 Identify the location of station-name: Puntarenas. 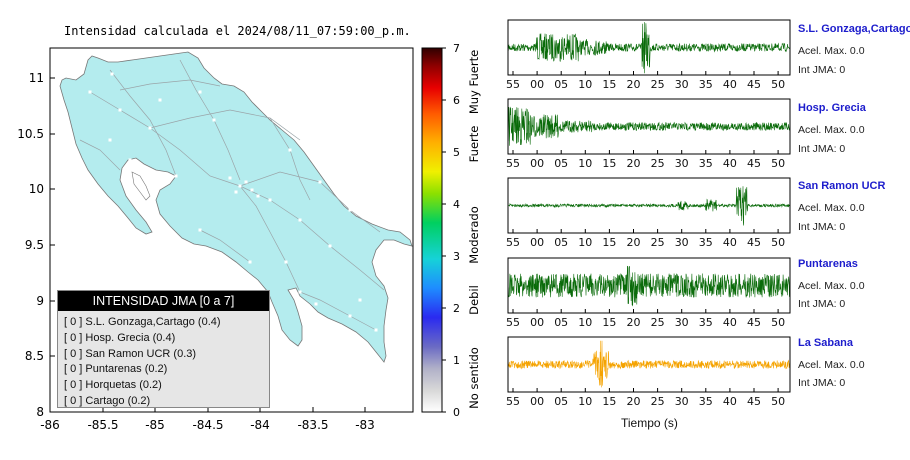
(828, 264).